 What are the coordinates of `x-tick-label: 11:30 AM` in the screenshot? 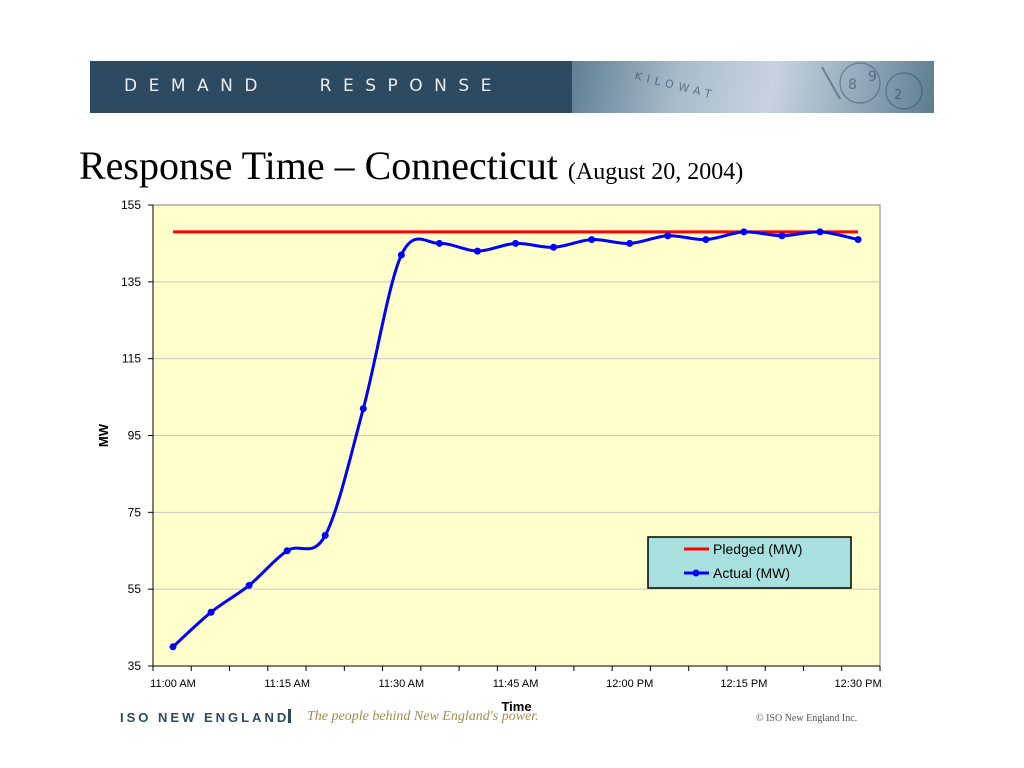 It's located at (402, 684).